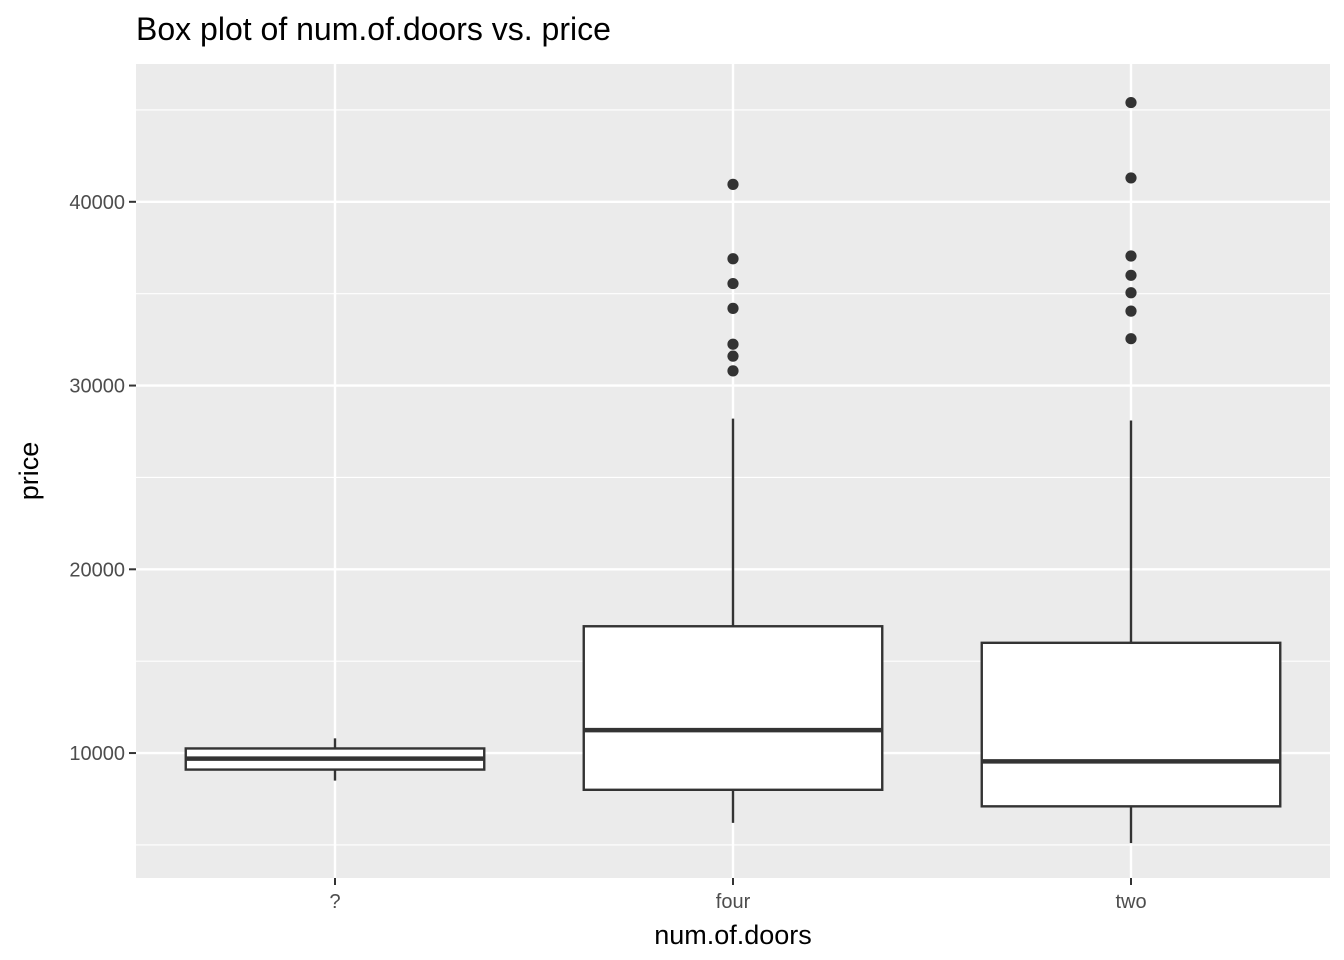 This screenshot has height=960, width=1344. What do you see at coordinates (733, 935) in the screenshot?
I see `x-axis-title: num.of.doors` at bounding box center [733, 935].